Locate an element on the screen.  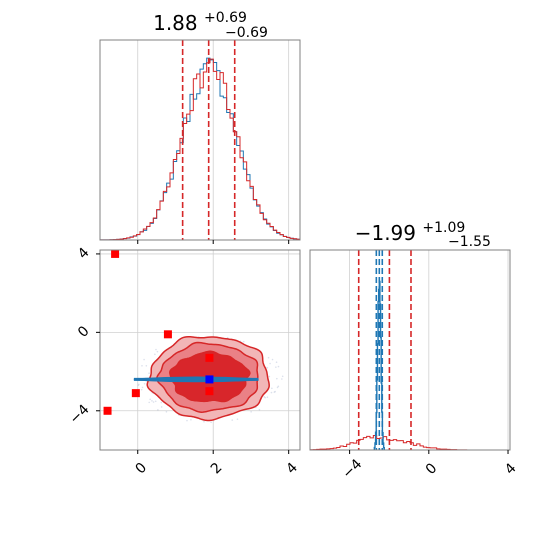
title-param1-upper: +0.69 is located at coordinates (225, 18).